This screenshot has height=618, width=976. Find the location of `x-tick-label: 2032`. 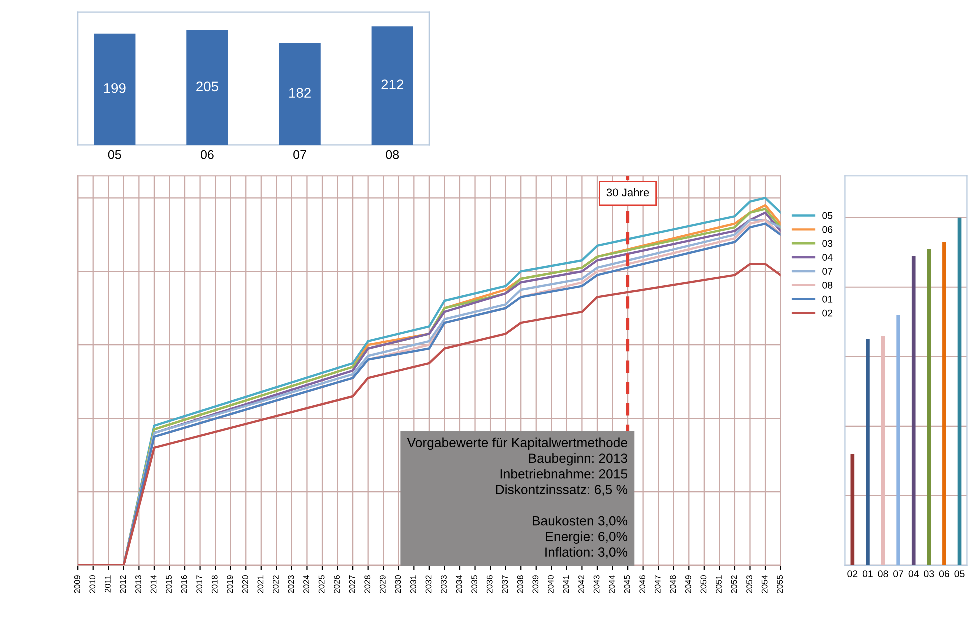

x-tick-label: 2032 is located at coordinates (429, 585).